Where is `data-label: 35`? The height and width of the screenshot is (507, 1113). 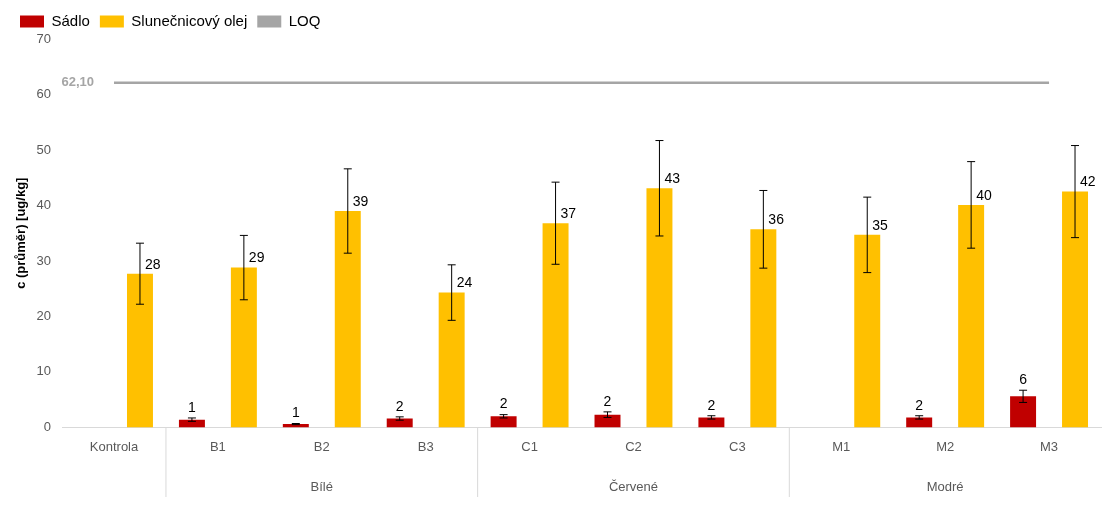 data-label: 35 is located at coordinates (880, 224).